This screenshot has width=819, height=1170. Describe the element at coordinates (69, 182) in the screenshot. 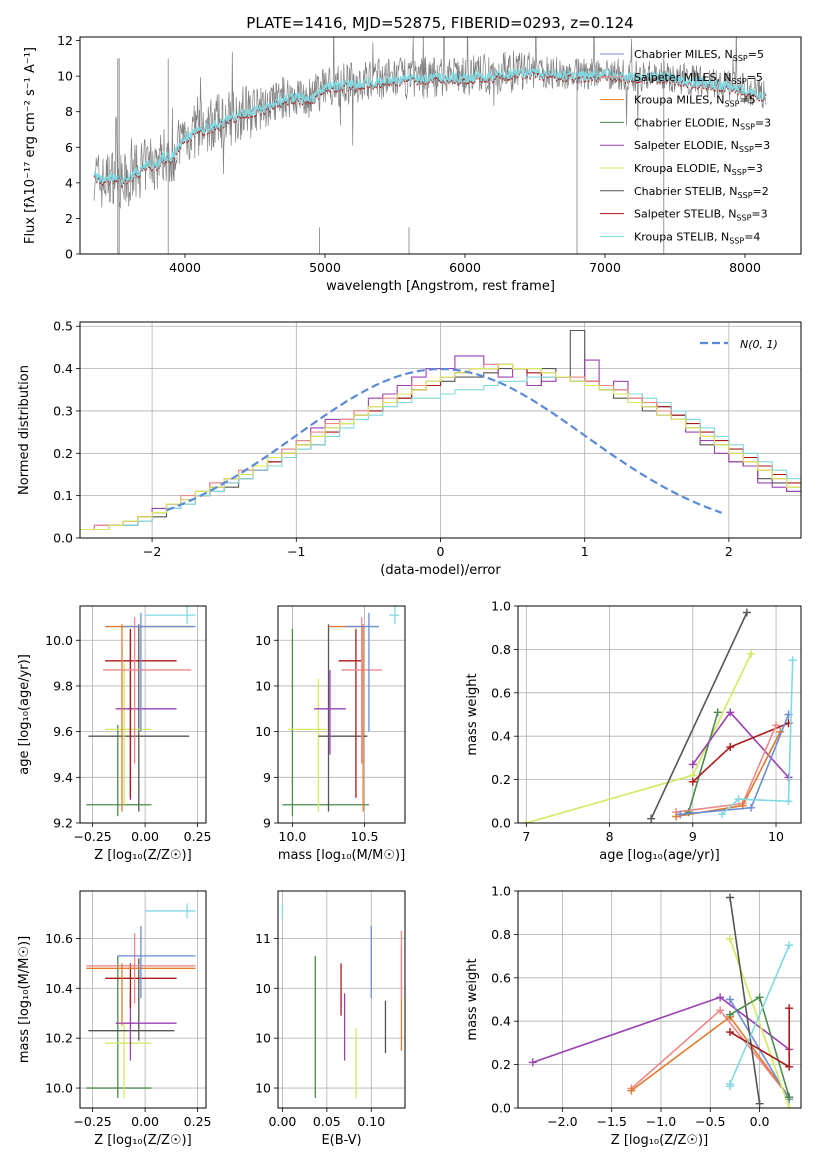

I see `y-tick-label: 4` at that location.